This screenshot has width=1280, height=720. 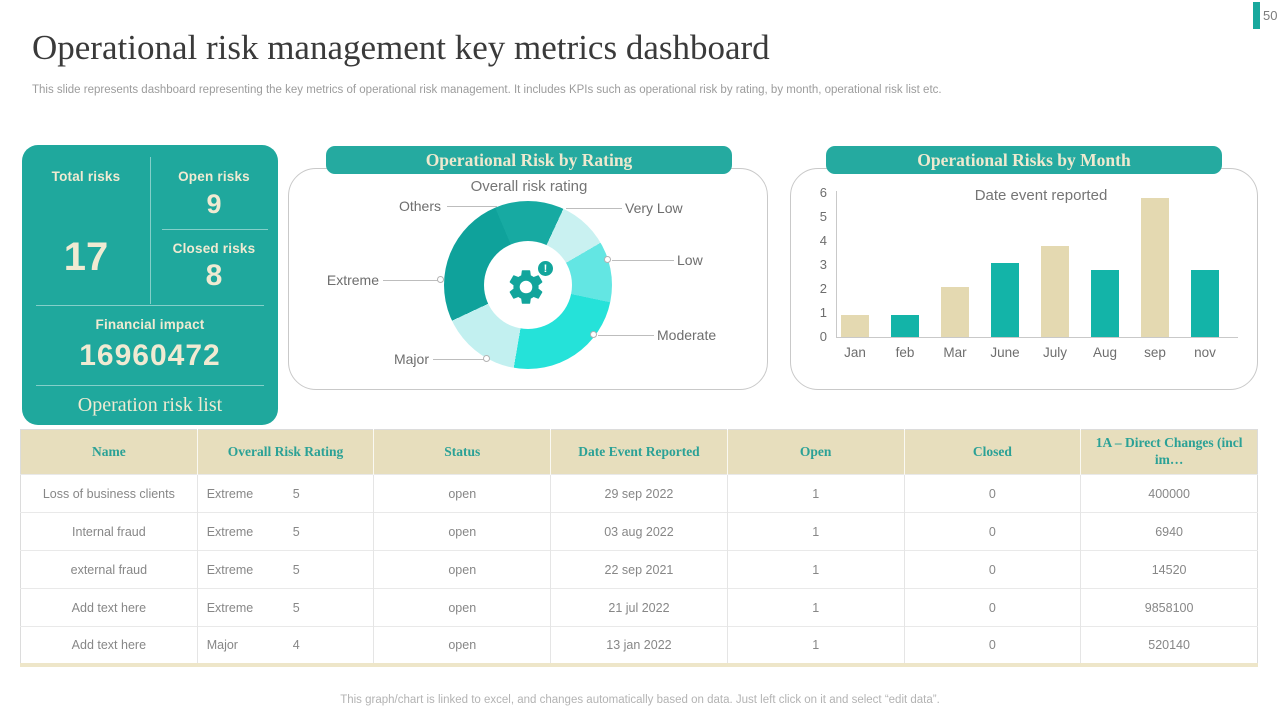 I want to click on pie-label-major: Major, so click(x=411, y=359).